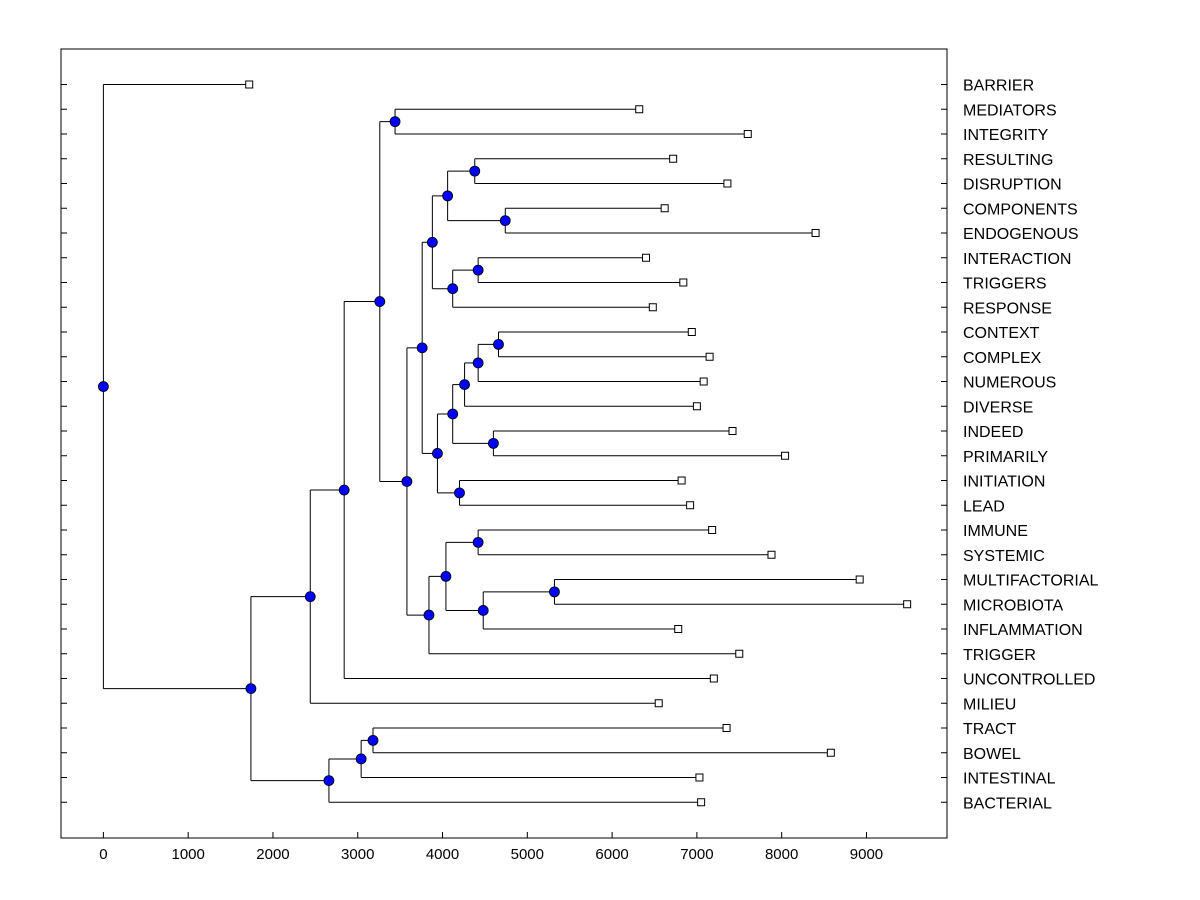 The height and width of the screenshot is (900, 1200). I want to click on leaf-label-immune: IMMUNE, so click(995, 531).